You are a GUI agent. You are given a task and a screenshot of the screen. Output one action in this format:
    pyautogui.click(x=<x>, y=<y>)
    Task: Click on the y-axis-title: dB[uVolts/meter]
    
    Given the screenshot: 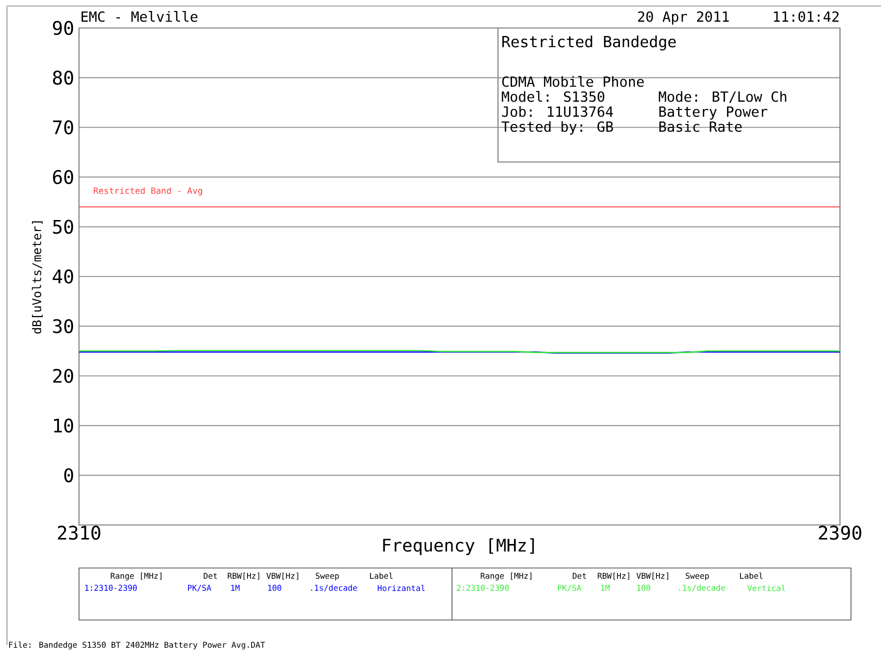 What is the action you would take?
    pyautogui.click(x=37, y=277)
    